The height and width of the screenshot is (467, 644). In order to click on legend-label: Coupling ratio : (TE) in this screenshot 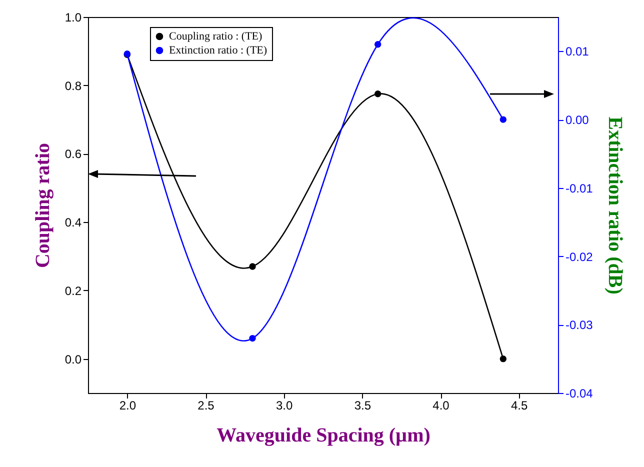, I will do `click(216, 36)`.